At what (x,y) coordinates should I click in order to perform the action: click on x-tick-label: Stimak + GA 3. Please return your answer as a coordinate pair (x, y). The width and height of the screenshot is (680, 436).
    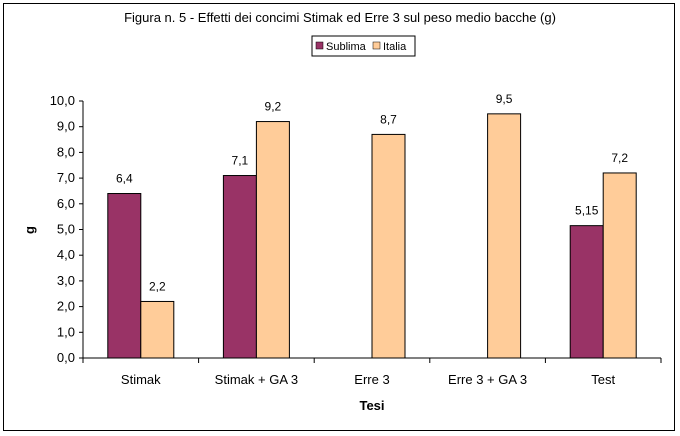
    Looking at the image, I should click on (256, 379).